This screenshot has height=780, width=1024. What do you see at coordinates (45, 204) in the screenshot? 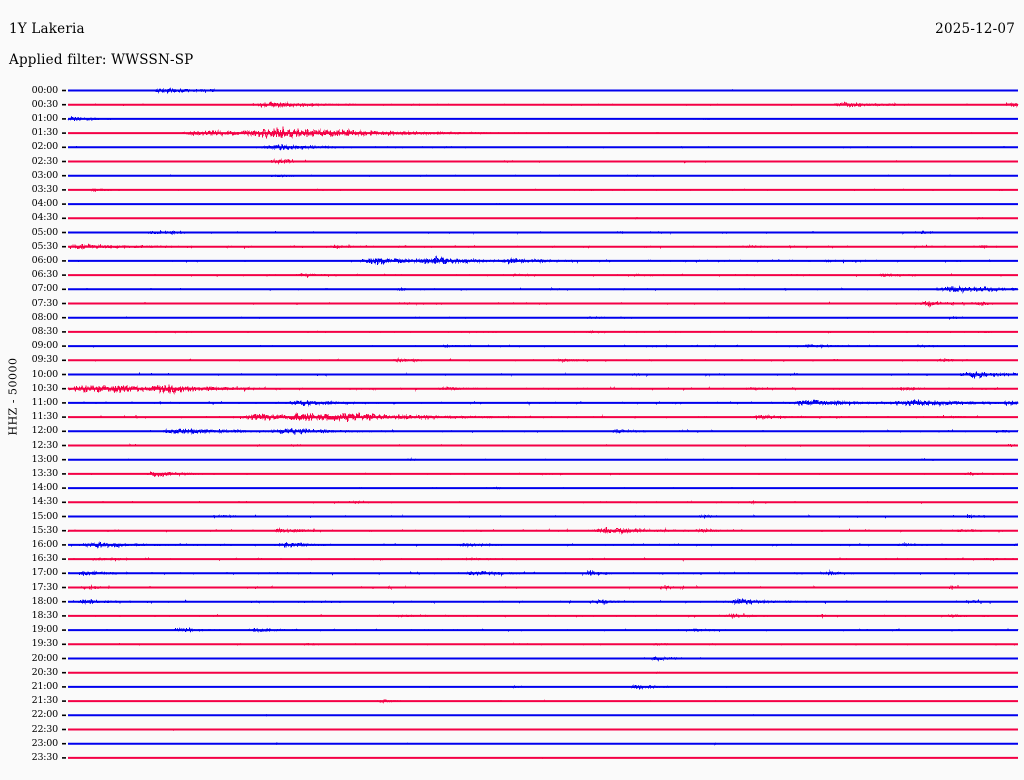
I see `time-label: 04:00` at bounding box center [45, 204].